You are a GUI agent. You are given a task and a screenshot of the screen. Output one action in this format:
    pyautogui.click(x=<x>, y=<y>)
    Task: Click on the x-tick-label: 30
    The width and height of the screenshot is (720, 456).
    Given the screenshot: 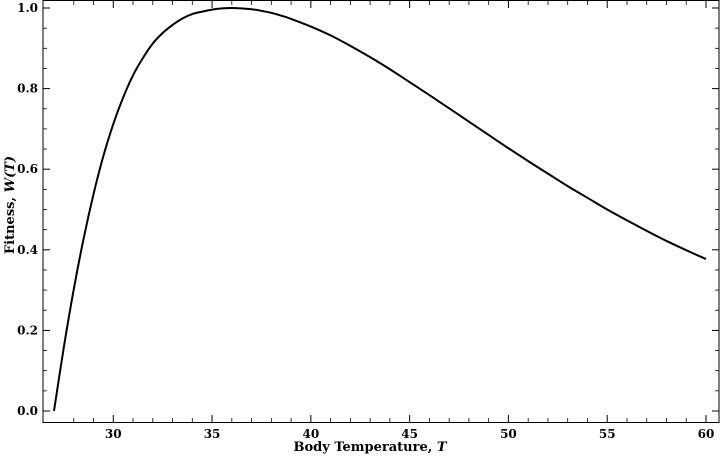 What is the action you would take?
    pyautogui.click(x=113, y=434)
    